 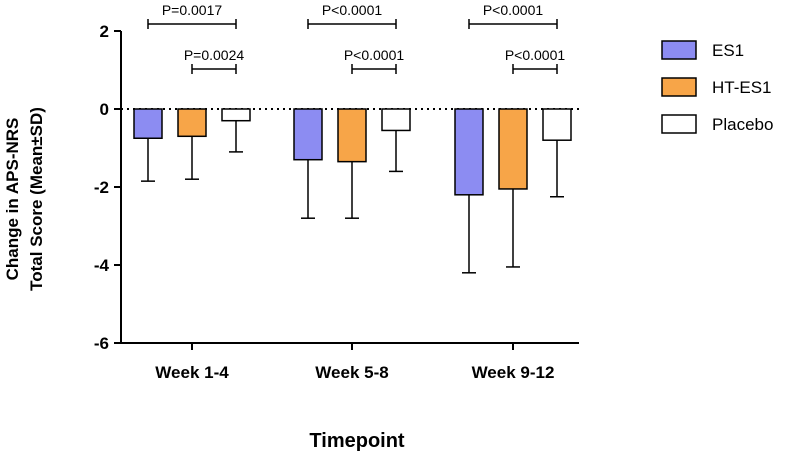 What do you see at coordinates (214, 55) in the screenshot?
I see `p-value-label: P=0.0024` at bounding box center [214, 55].